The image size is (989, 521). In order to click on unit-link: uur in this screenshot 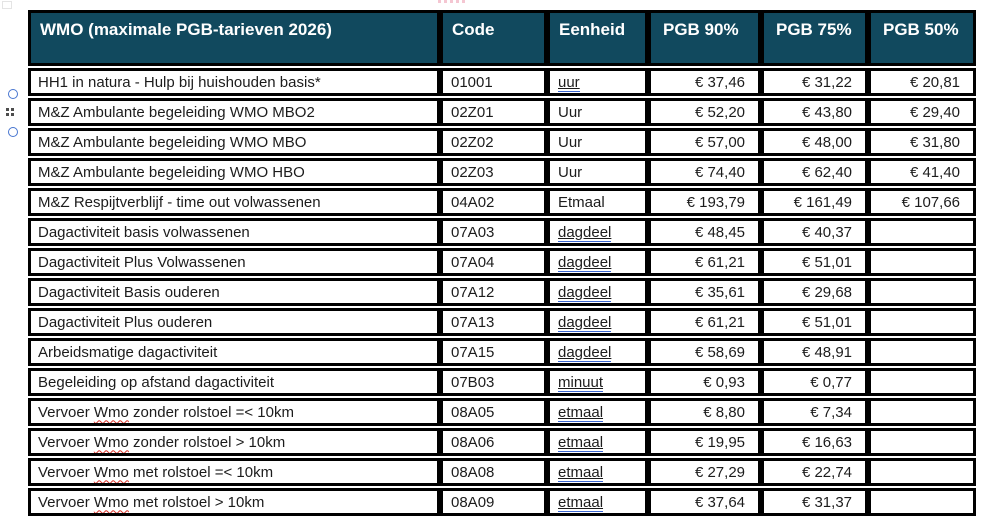, I will do `click(569, 83)`.